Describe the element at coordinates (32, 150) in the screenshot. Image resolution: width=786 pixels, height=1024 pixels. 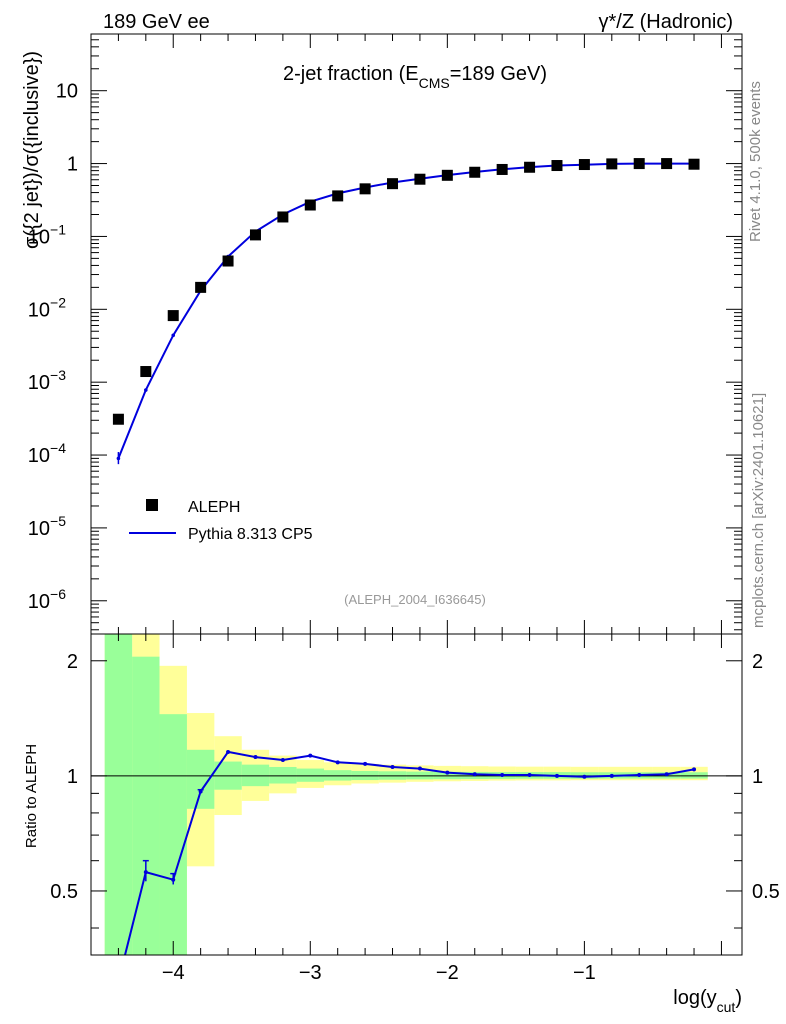
I see `main-y-label: σ({2 jet})/σ({inclusive})` at that location.